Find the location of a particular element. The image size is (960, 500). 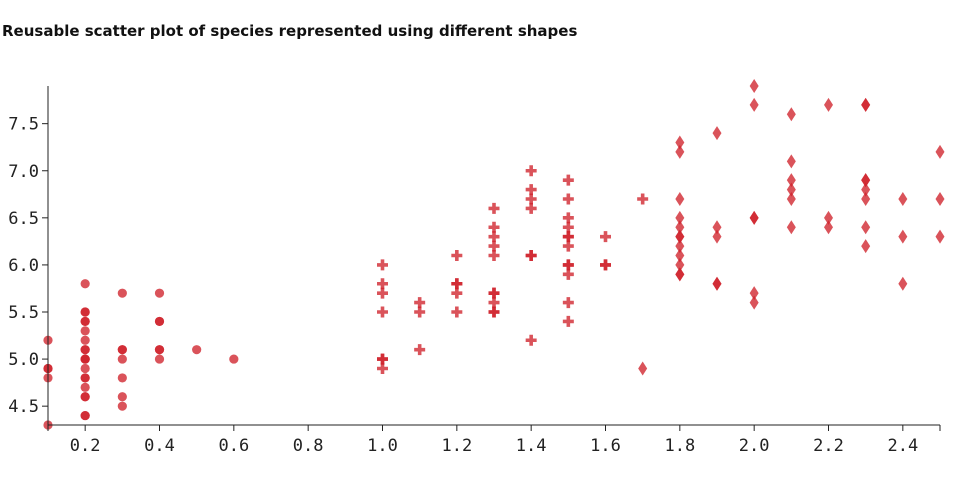

x-tick-label: 2.2 is located at coordinates (828, 446).